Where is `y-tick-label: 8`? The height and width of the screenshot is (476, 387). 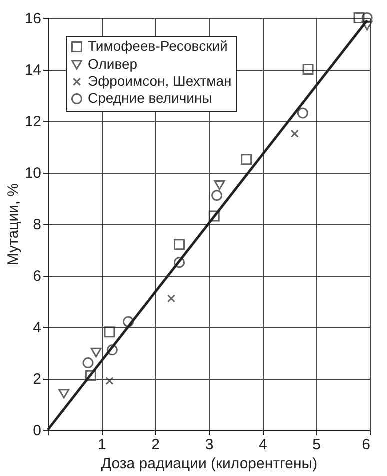 y-tick-label: 8 is located at coordinates (37, 225).